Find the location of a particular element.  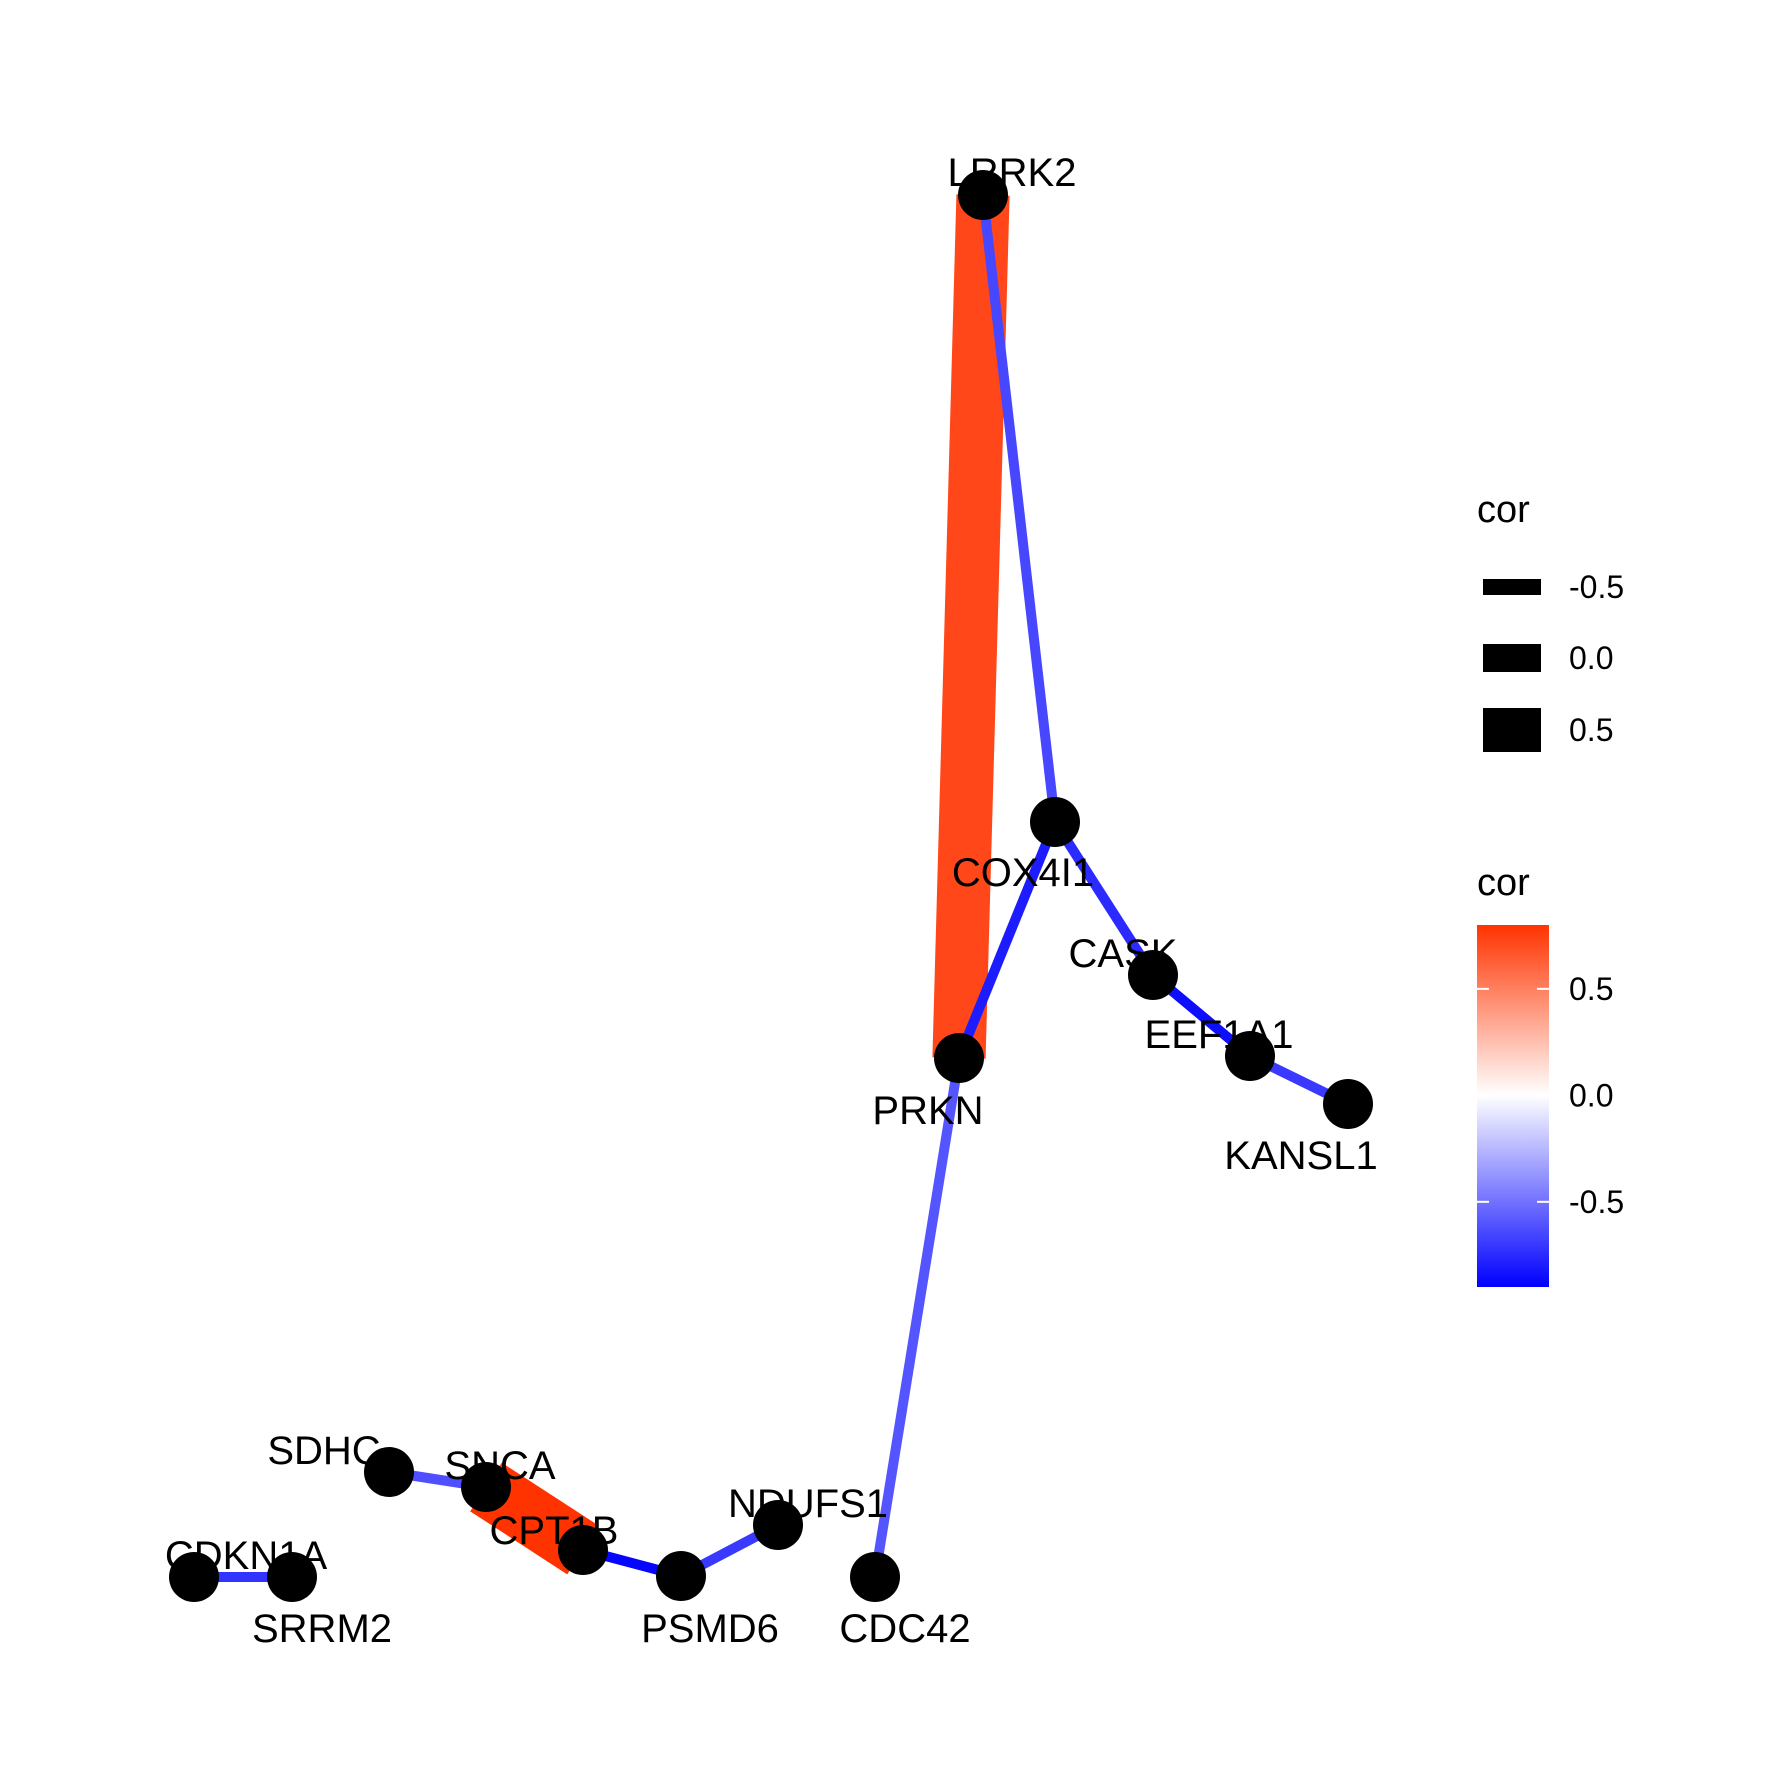

node-sdhc is located at coordinates (389, 1472).